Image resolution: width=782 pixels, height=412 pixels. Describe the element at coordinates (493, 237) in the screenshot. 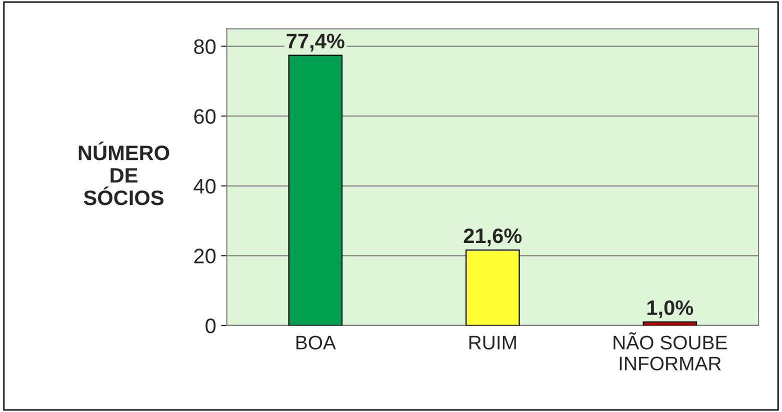

I see `data-label: 21,6%` at that location.